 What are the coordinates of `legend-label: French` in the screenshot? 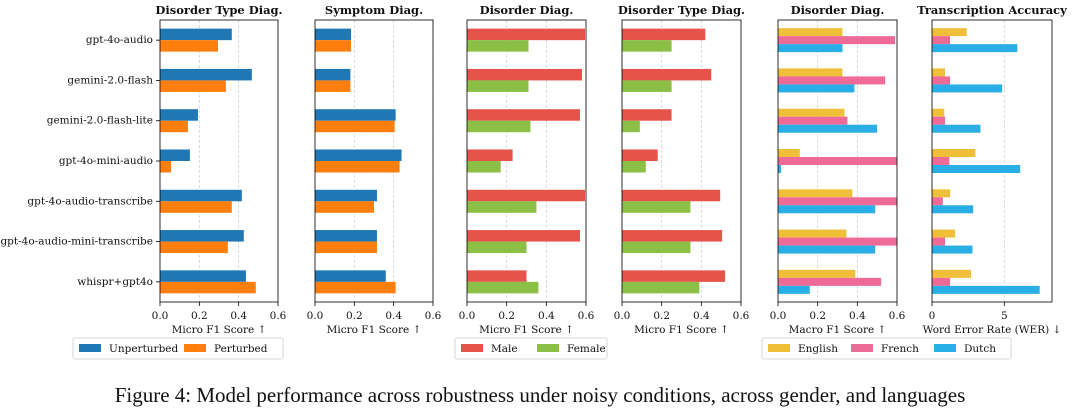 It's located at (900, 349).